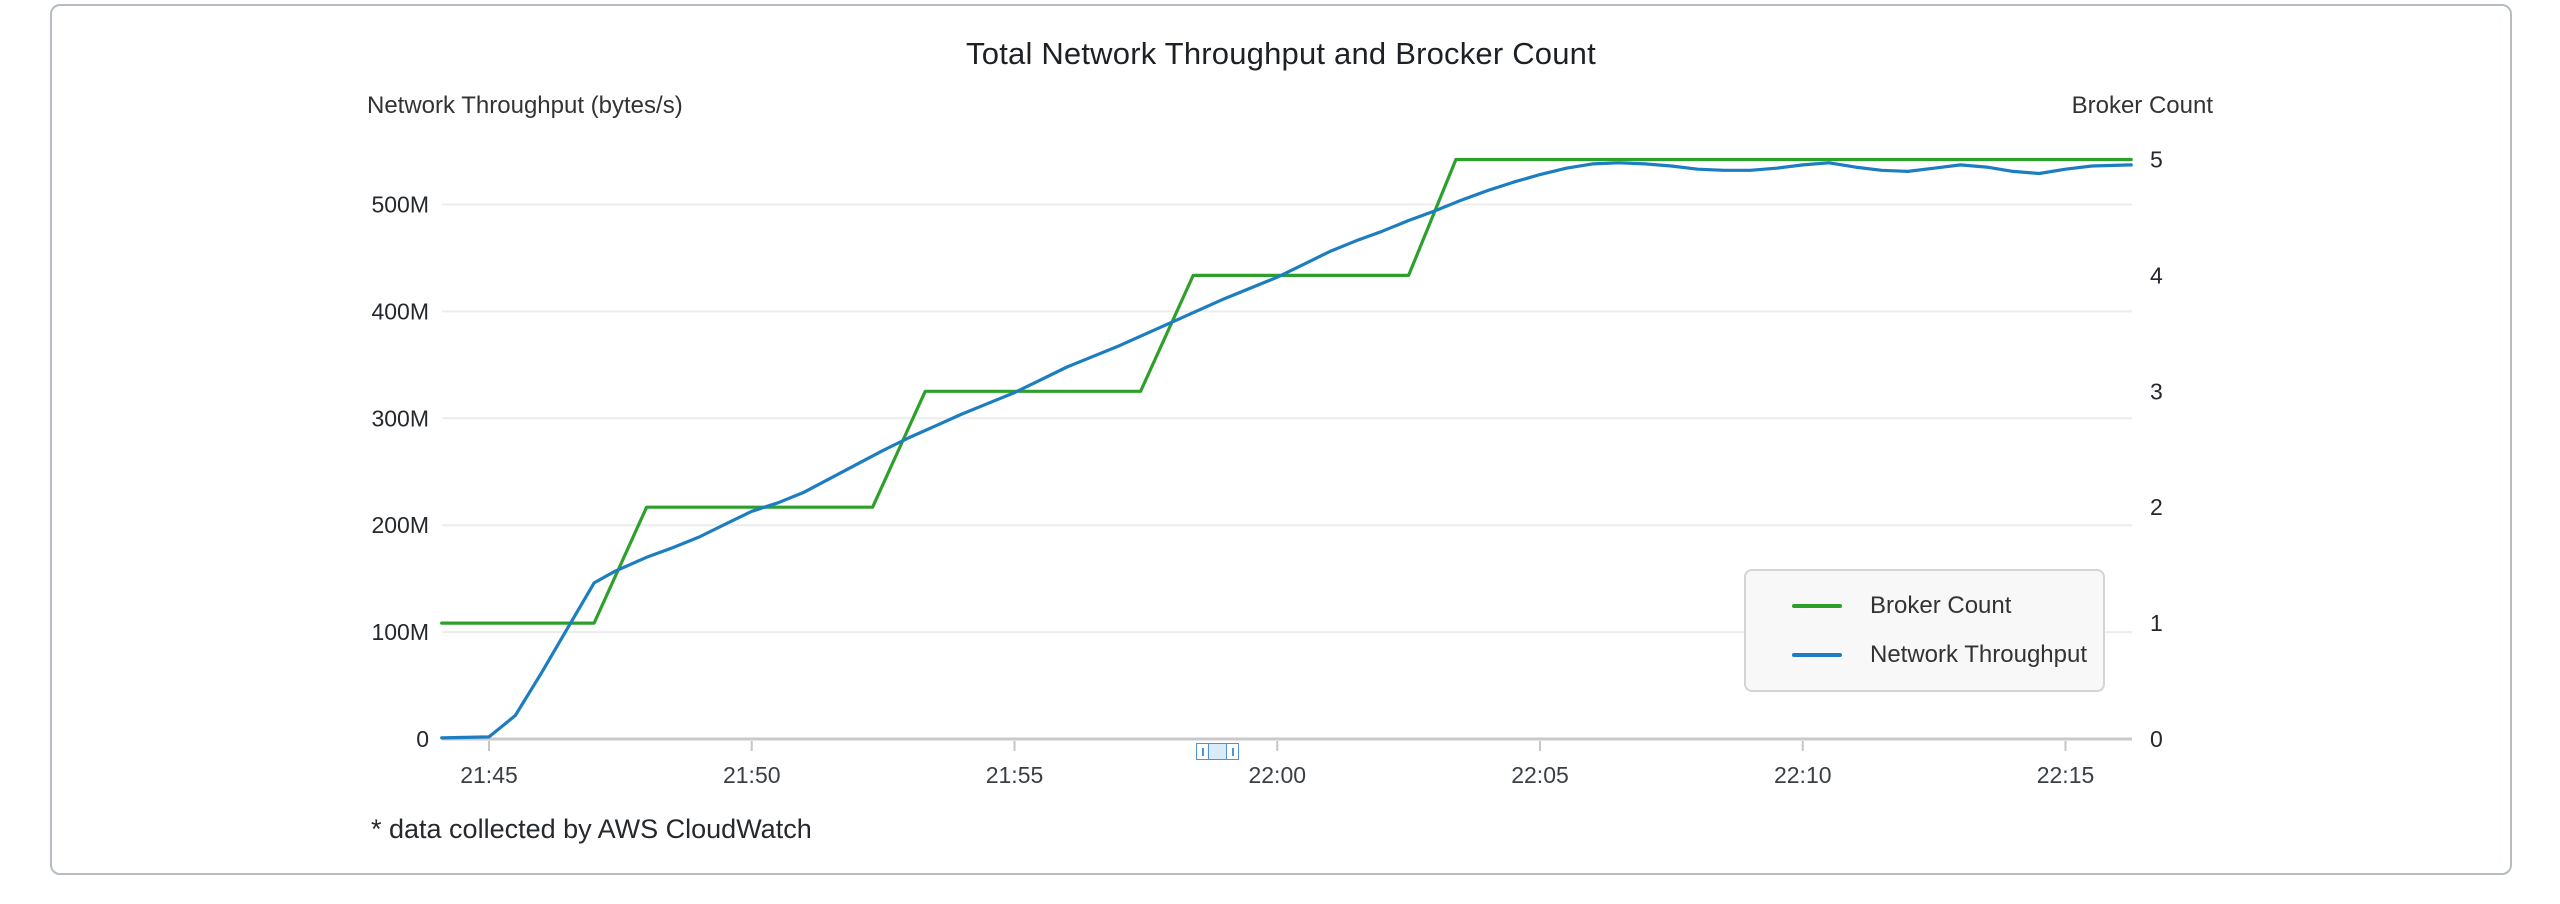  Describe the element at coordinates (2142, 105) in the screenshot. I see `right-axis-title: Broker Count` at that location.